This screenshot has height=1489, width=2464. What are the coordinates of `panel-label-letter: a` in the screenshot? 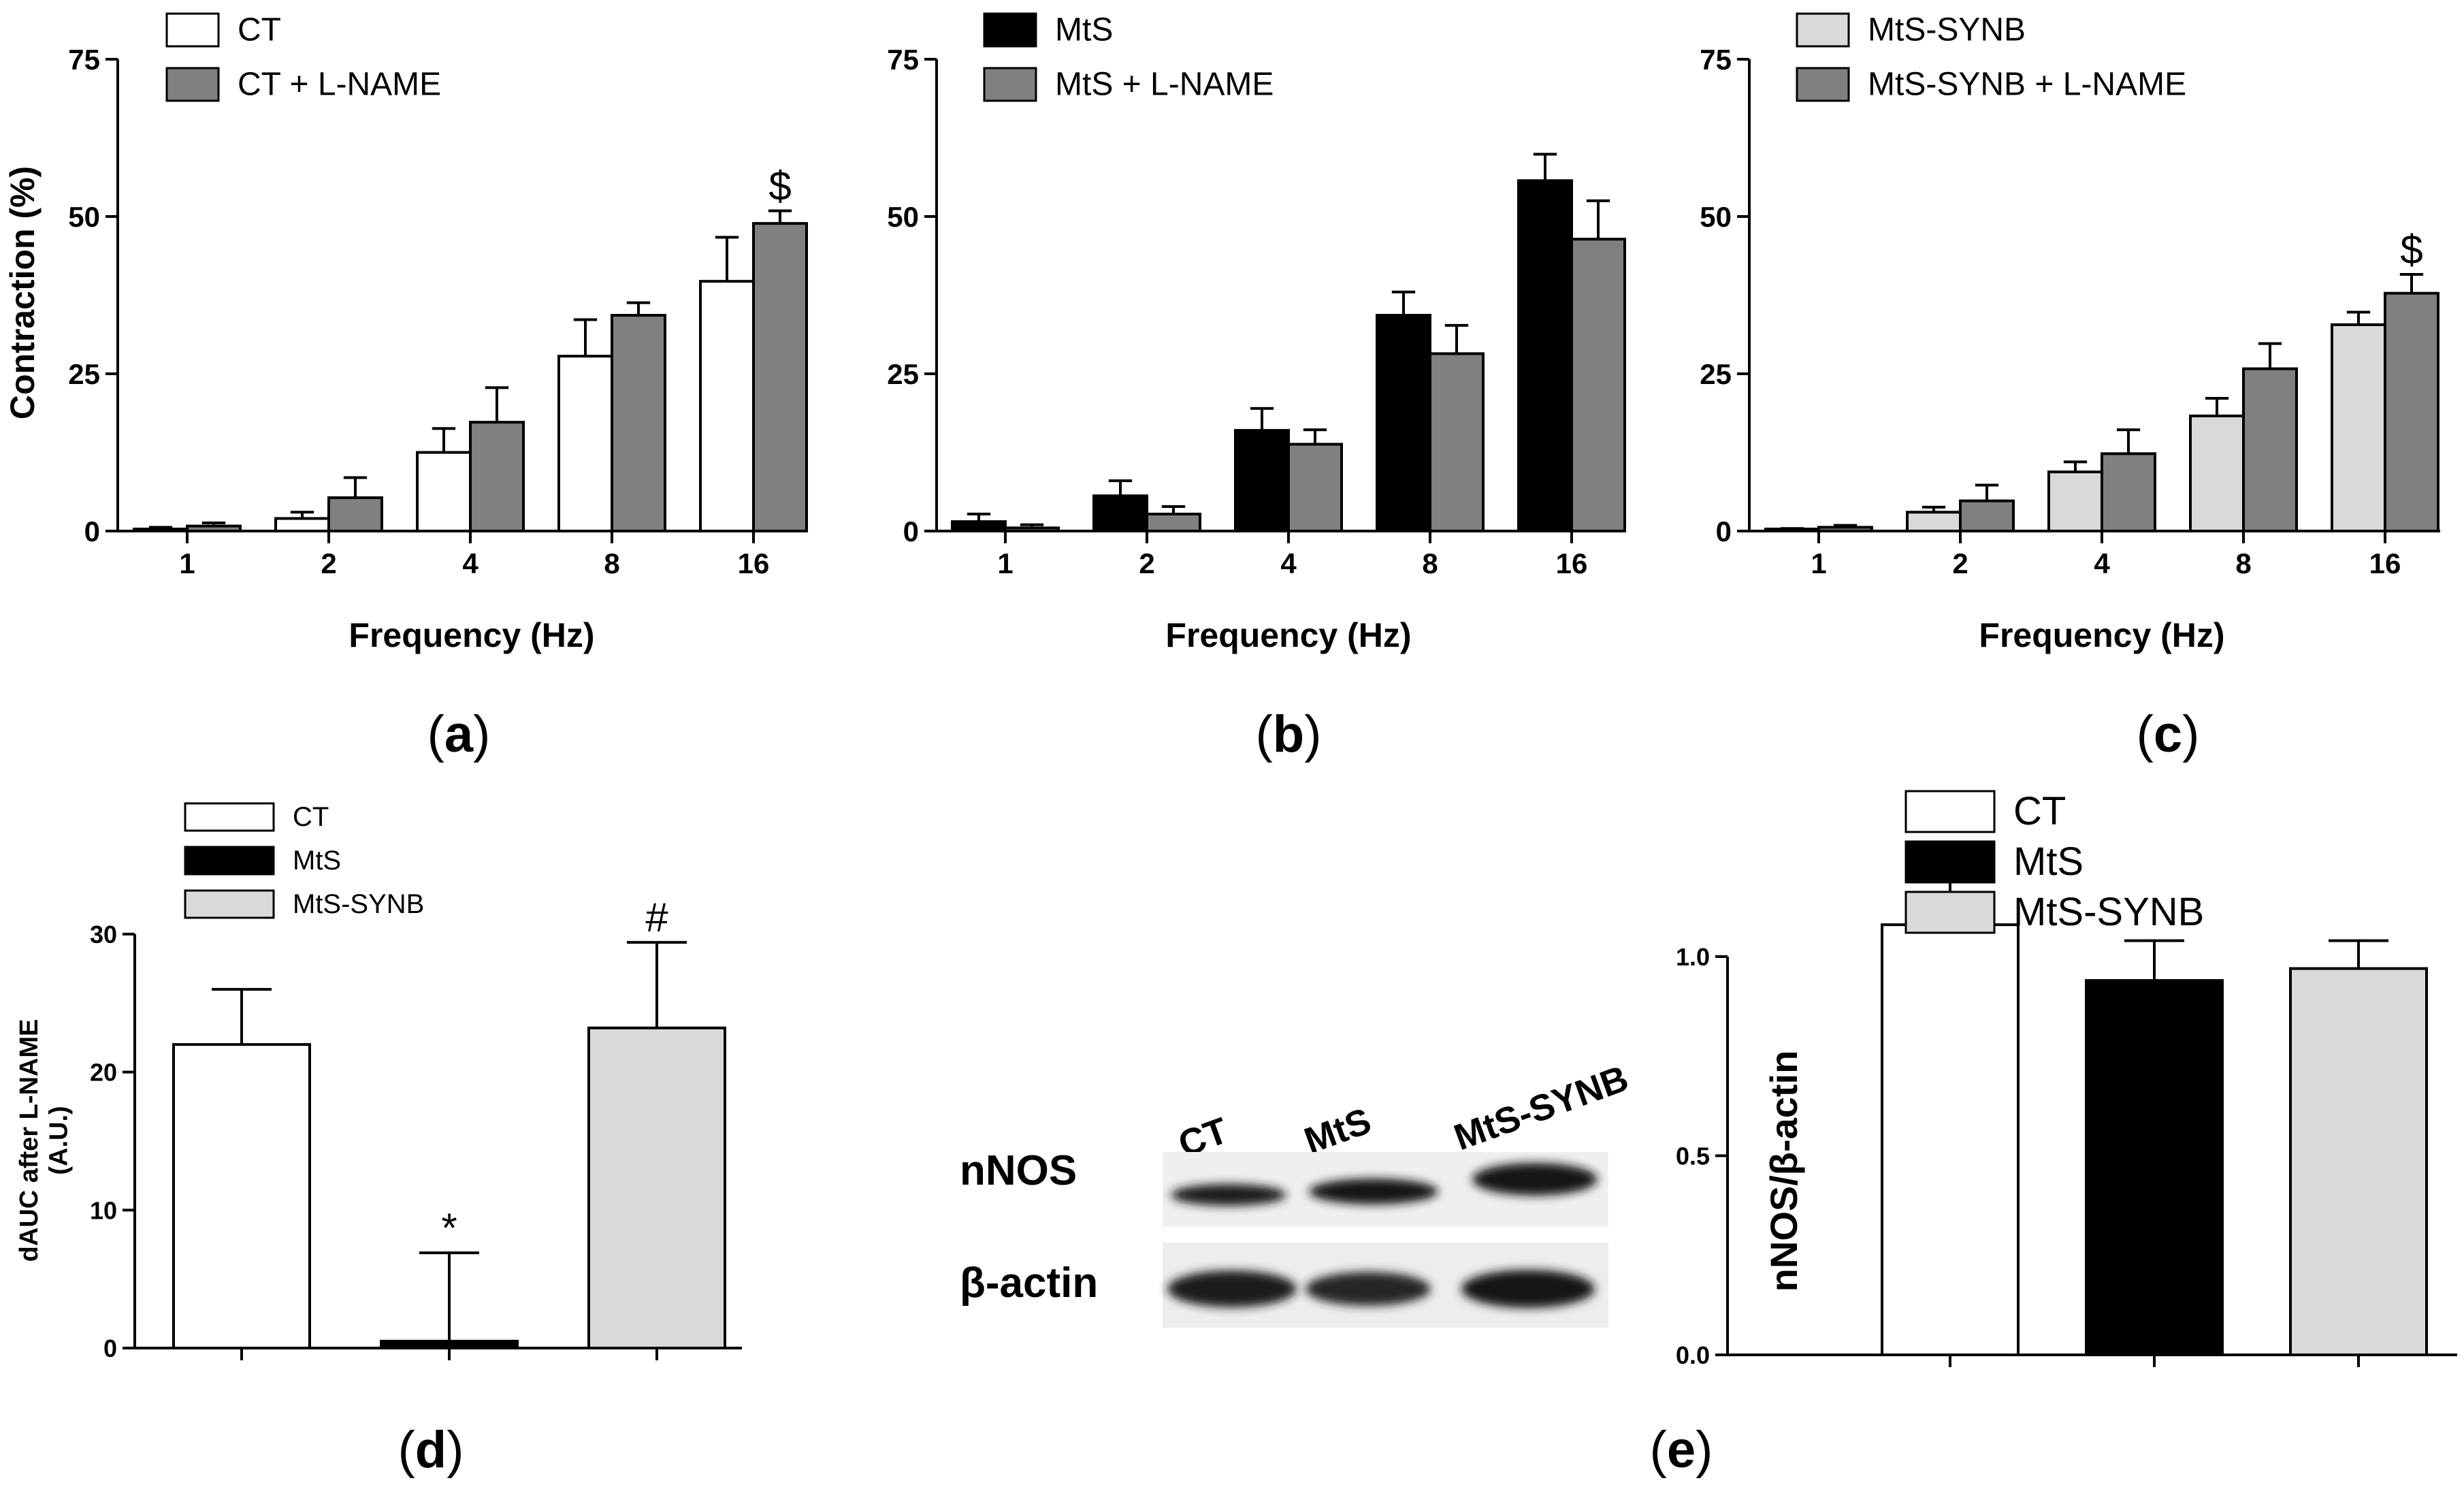 It's located at (459, 734).